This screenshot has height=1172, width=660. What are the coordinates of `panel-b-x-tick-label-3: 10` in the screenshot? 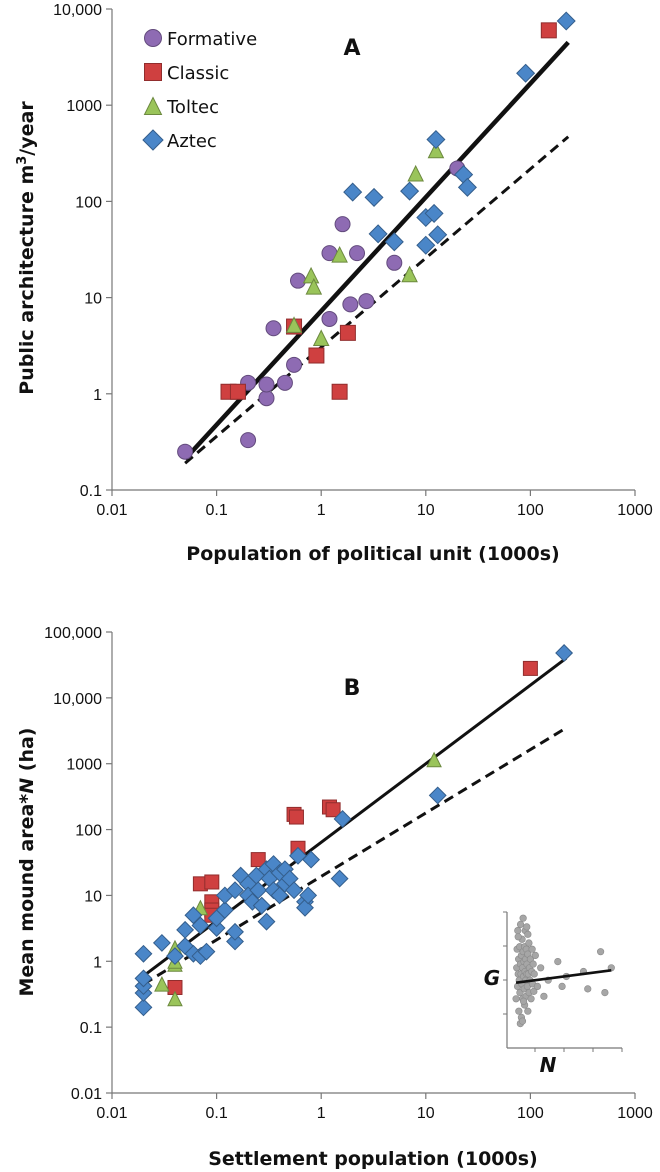 It's located at (426, 1113).